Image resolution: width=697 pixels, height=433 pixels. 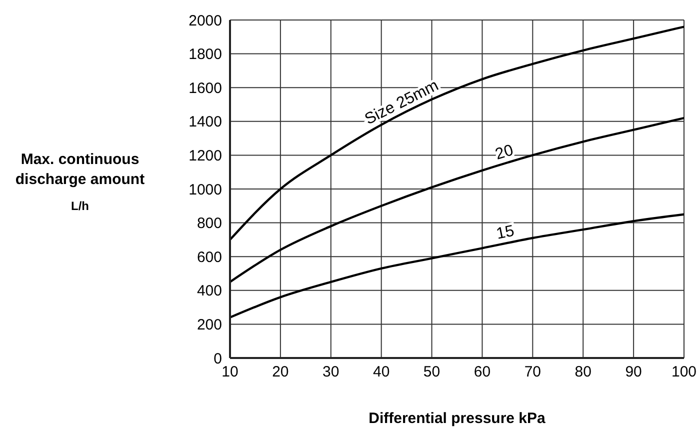 What do you see at coordinates (209, 325) in the screenshot?
I see `y-tick-label: 200` at bounding box center [209, 325].